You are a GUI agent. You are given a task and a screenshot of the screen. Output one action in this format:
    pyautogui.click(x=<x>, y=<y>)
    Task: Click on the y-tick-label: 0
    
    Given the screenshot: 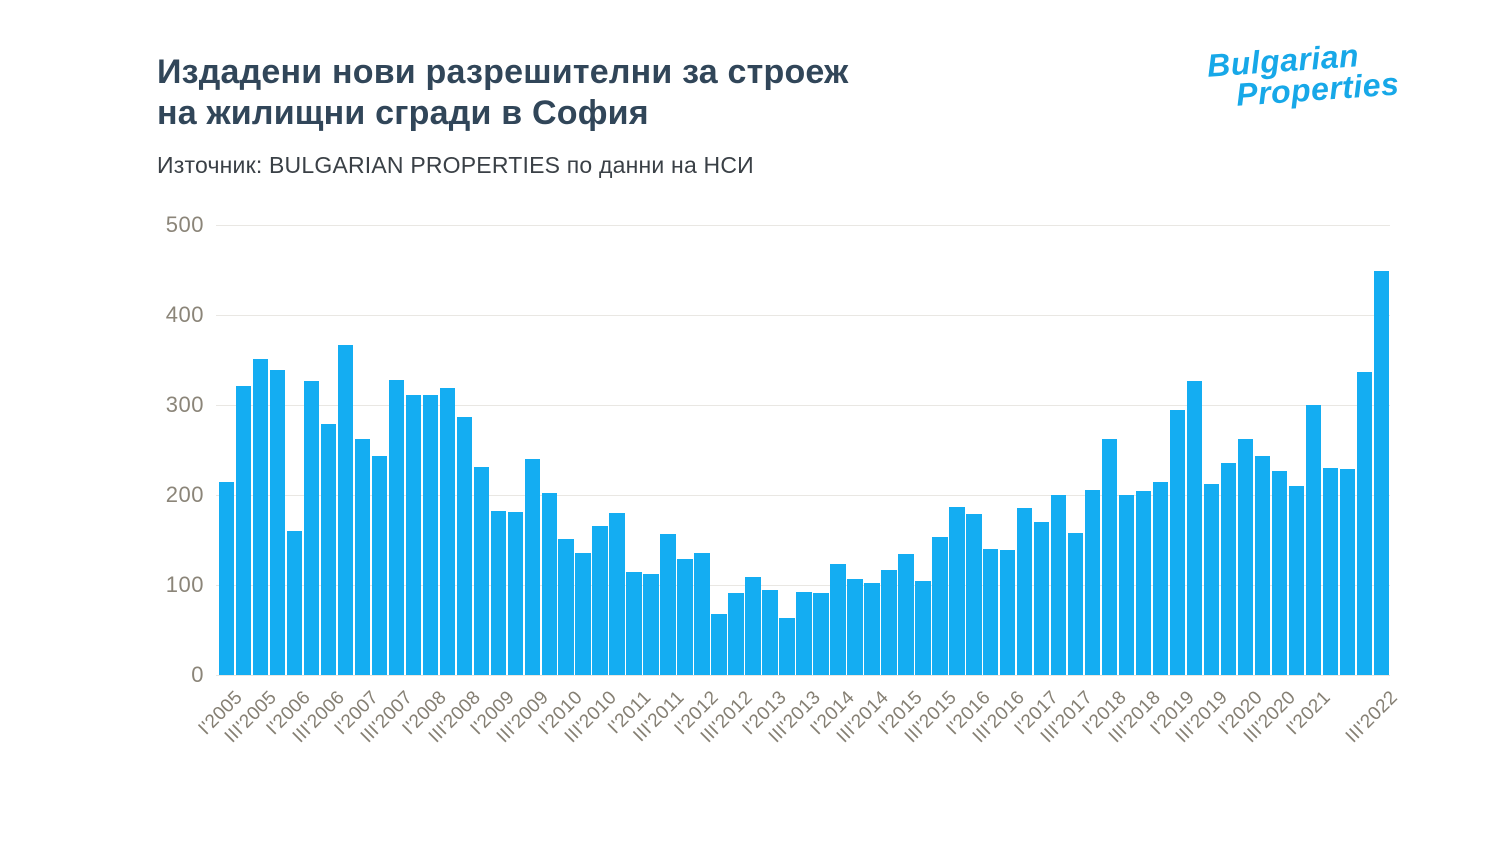 What is the action you would take?
    pyautogui.click(x=197, y=674)
    